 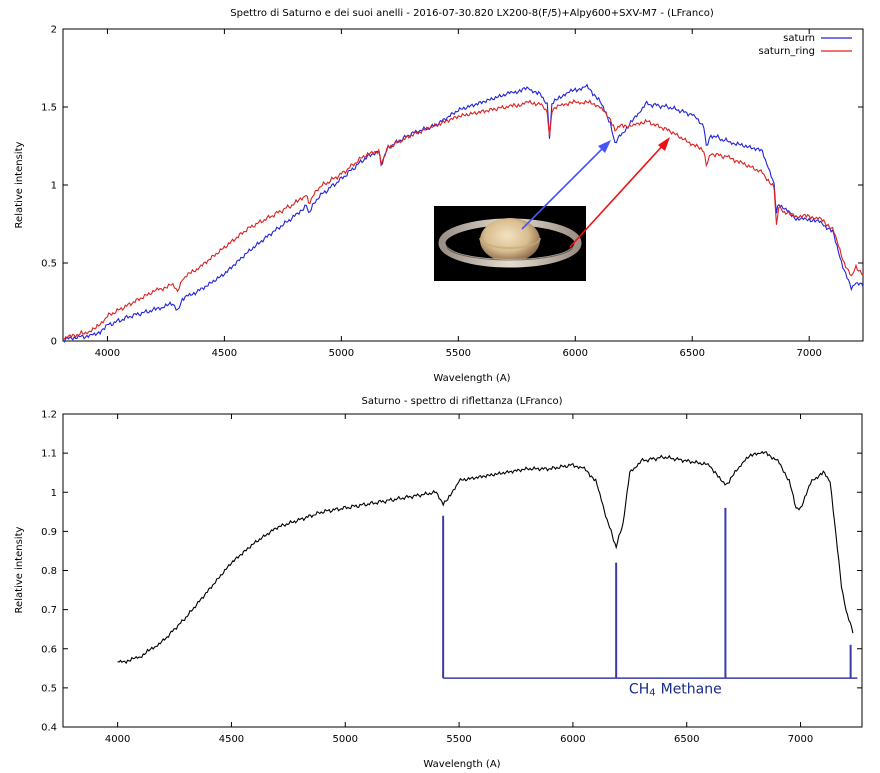 What do you see at coordinates (49, 610) in the screenshot?
I see `y-tick-label: 0.7` at bounding box center [49, 610].